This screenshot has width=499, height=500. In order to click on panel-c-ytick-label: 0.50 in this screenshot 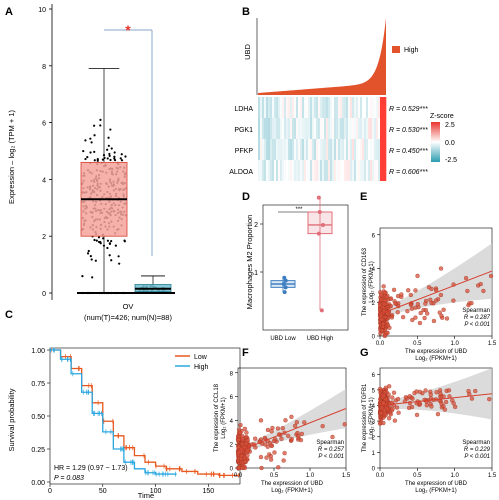, I will do `click(38, 417)`.